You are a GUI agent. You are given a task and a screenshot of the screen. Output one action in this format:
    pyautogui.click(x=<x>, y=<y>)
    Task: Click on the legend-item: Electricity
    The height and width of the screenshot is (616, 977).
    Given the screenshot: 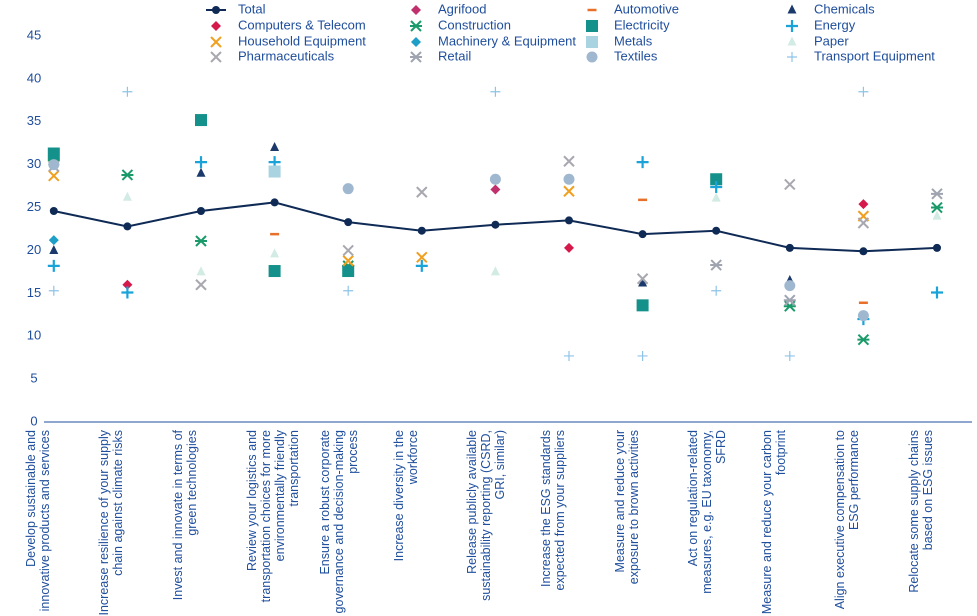 What is the action you would take?
    pyautogui.click(x=628, y=24)
    